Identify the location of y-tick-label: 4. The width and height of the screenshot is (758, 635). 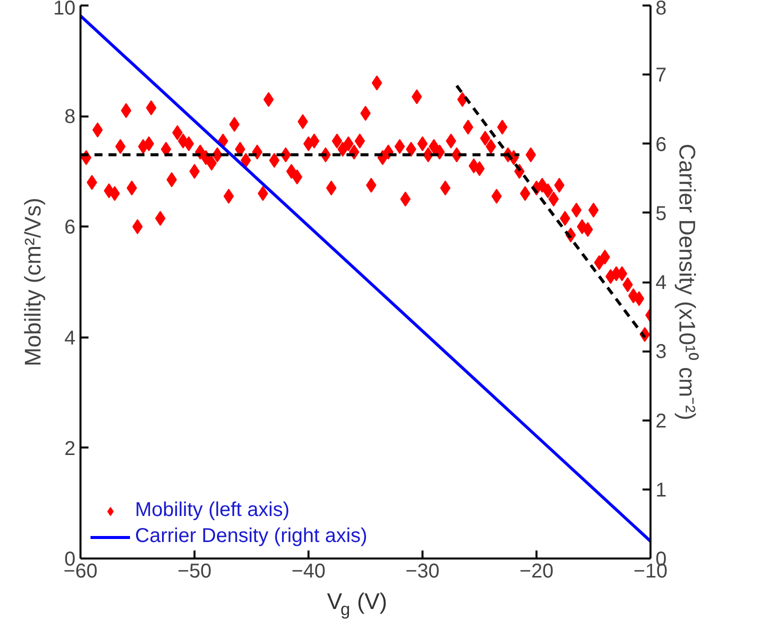
(70, 338).